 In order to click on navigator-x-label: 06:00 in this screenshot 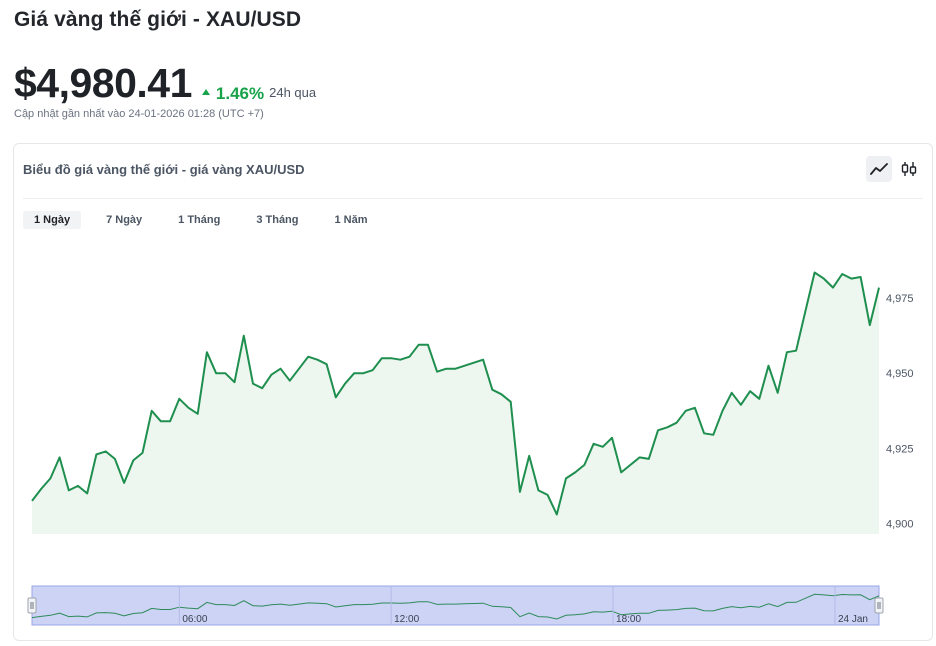, I will do `click(194, 619)`.